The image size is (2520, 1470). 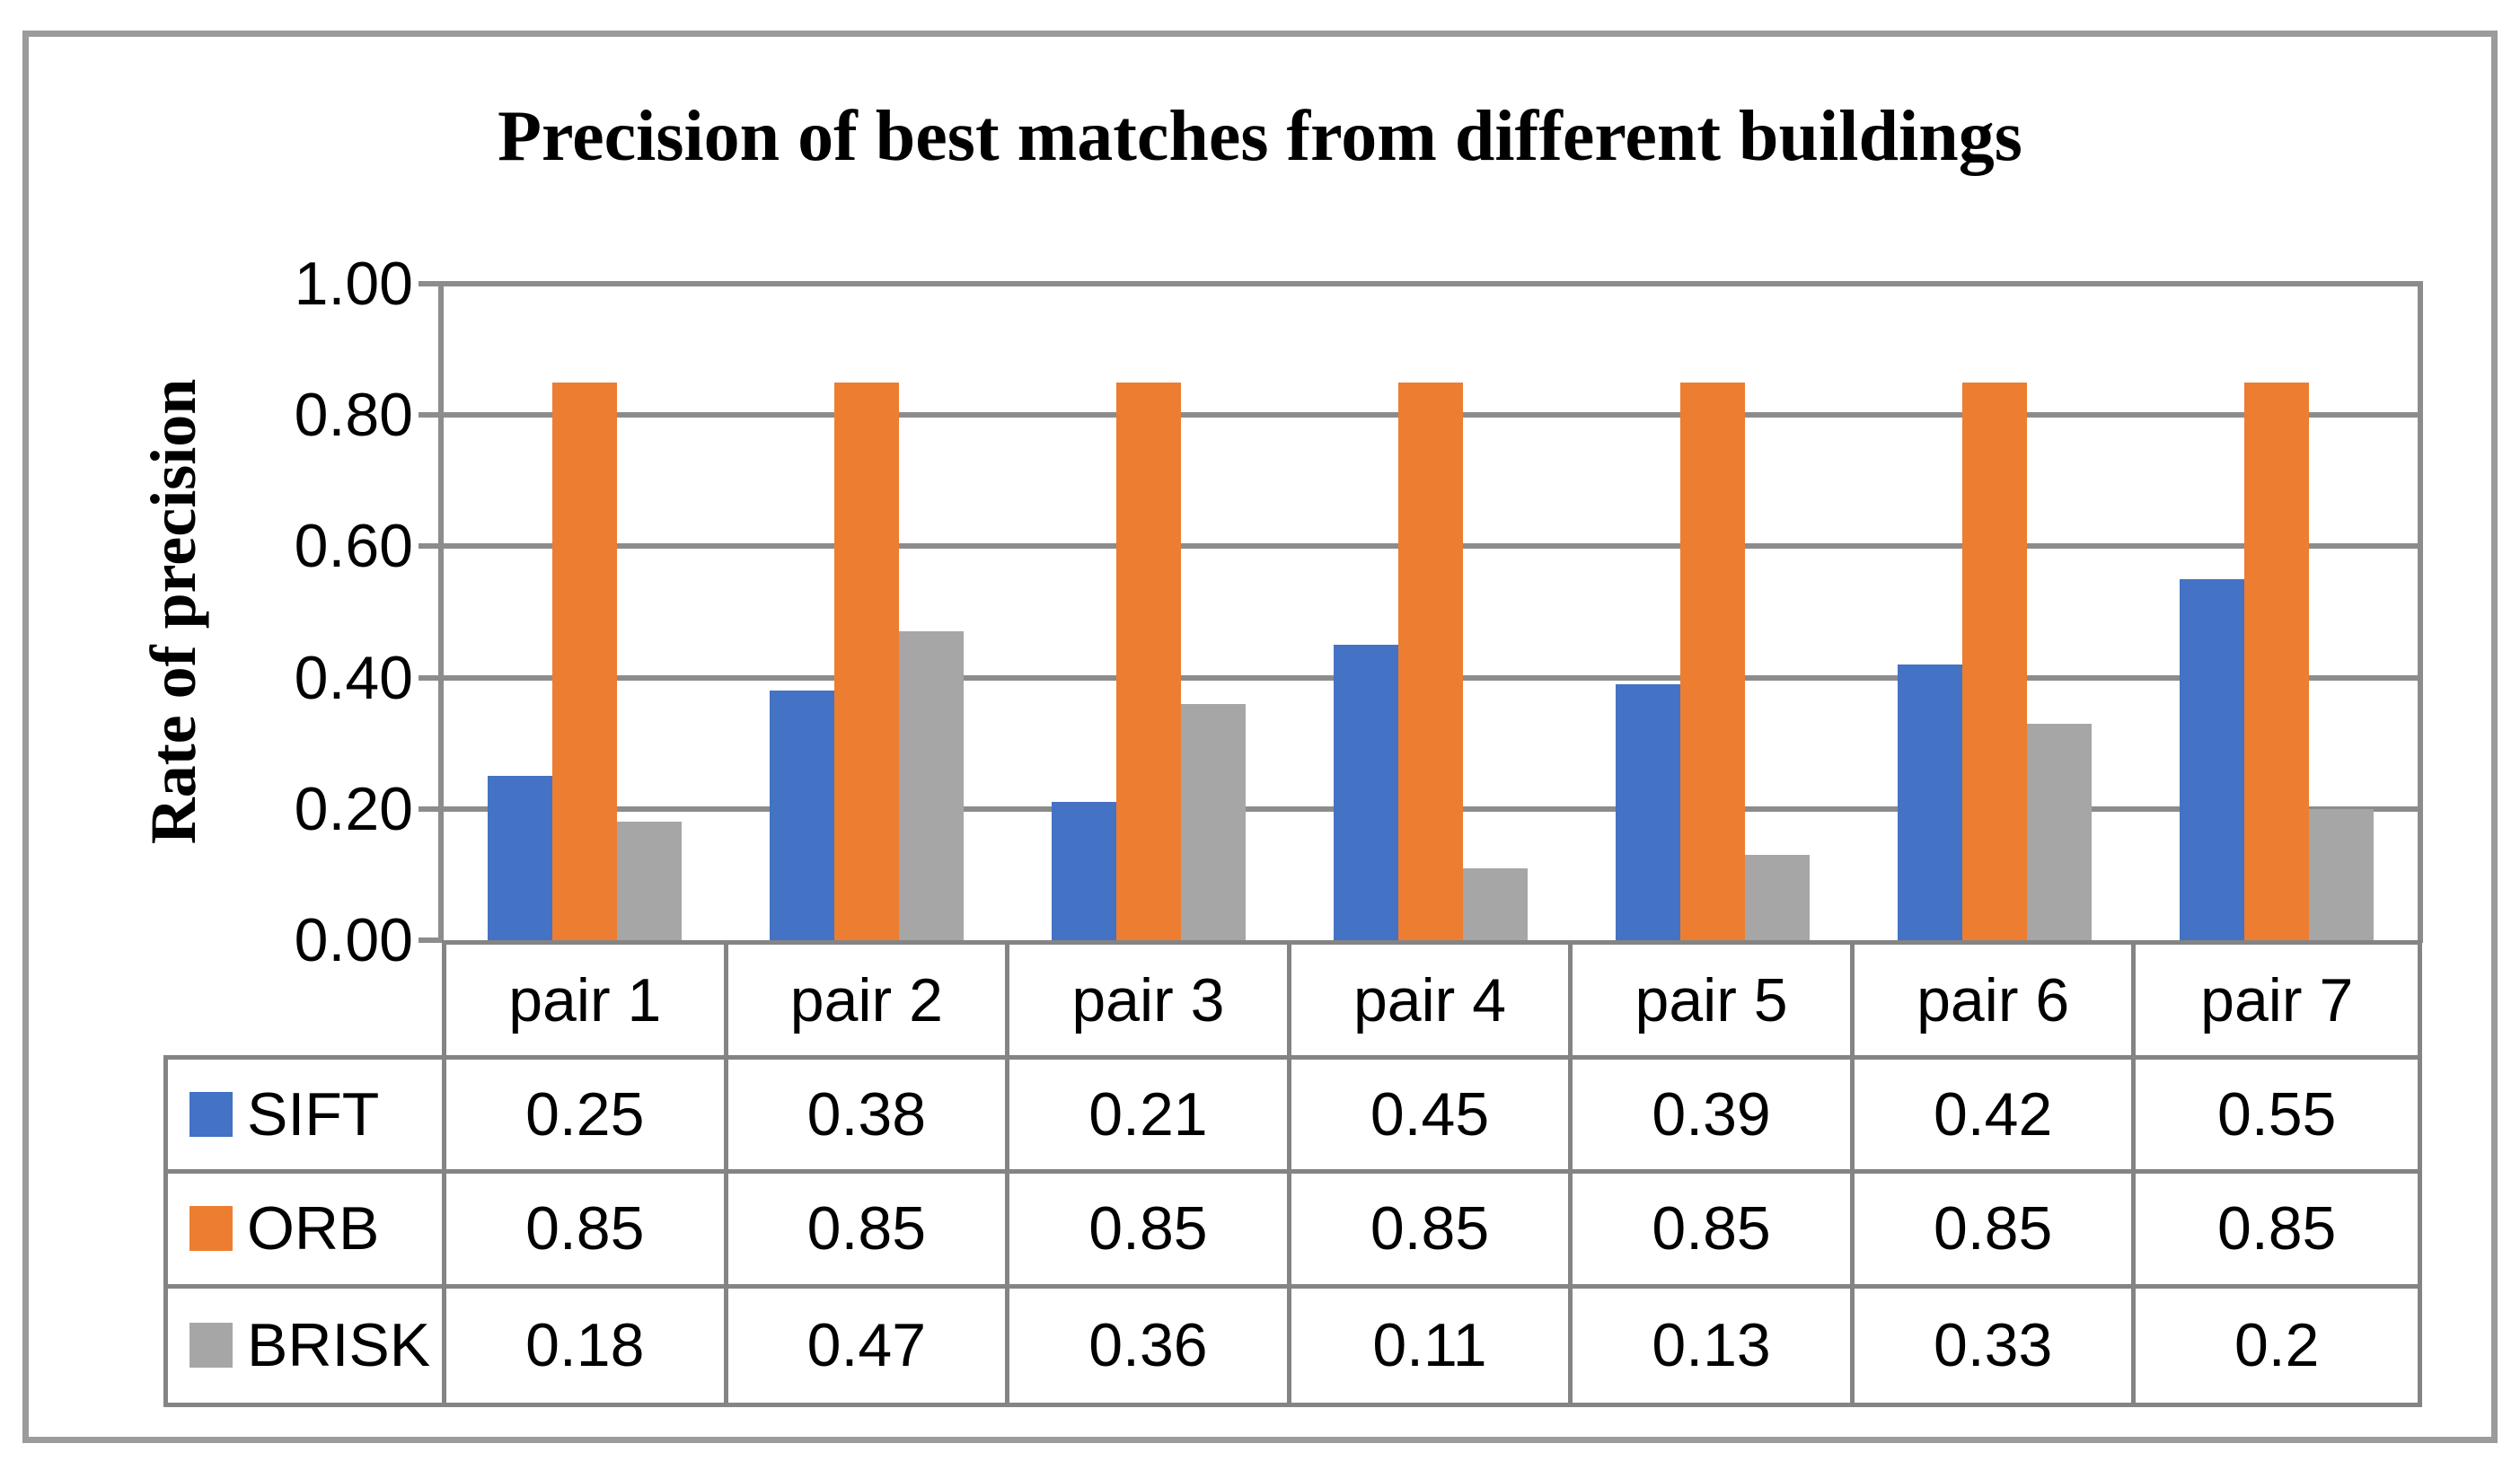 I want to click on legend-swatch-brisk, so click(x=211, y=1346).